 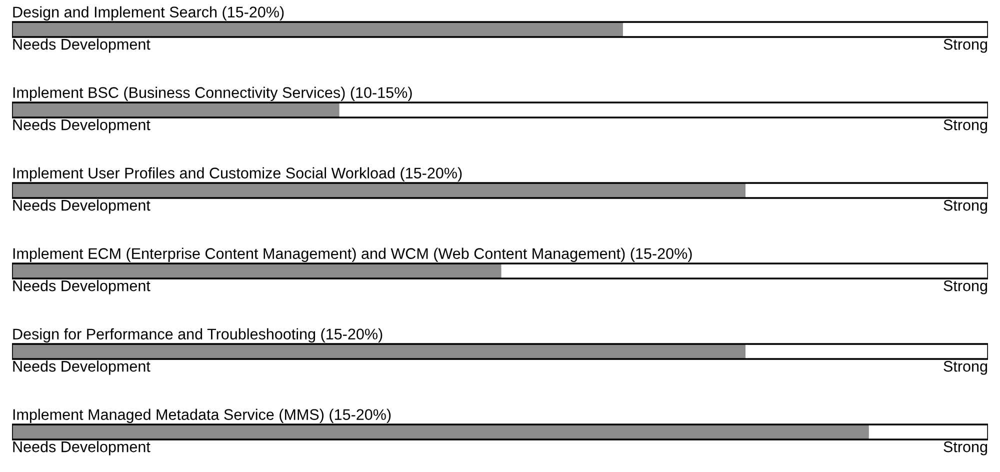 I want to click on y-tick-label: Implement Managed Metadata Service (MMS) (15-20%), so click(x=202, y=415).